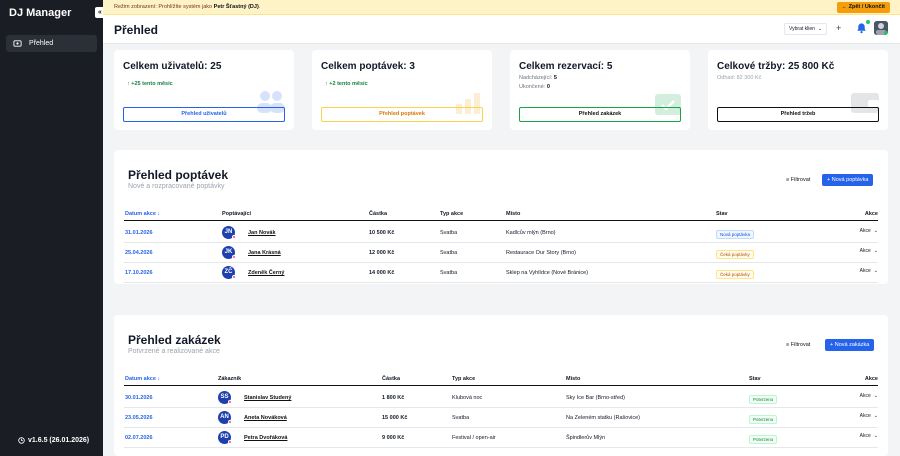 This screenshot has height=456, width=900. What do you see at coordinates (266, 273) in the screenshot?
I see `row-name: Zdeněk Černý` at bounding box center [266, 273].